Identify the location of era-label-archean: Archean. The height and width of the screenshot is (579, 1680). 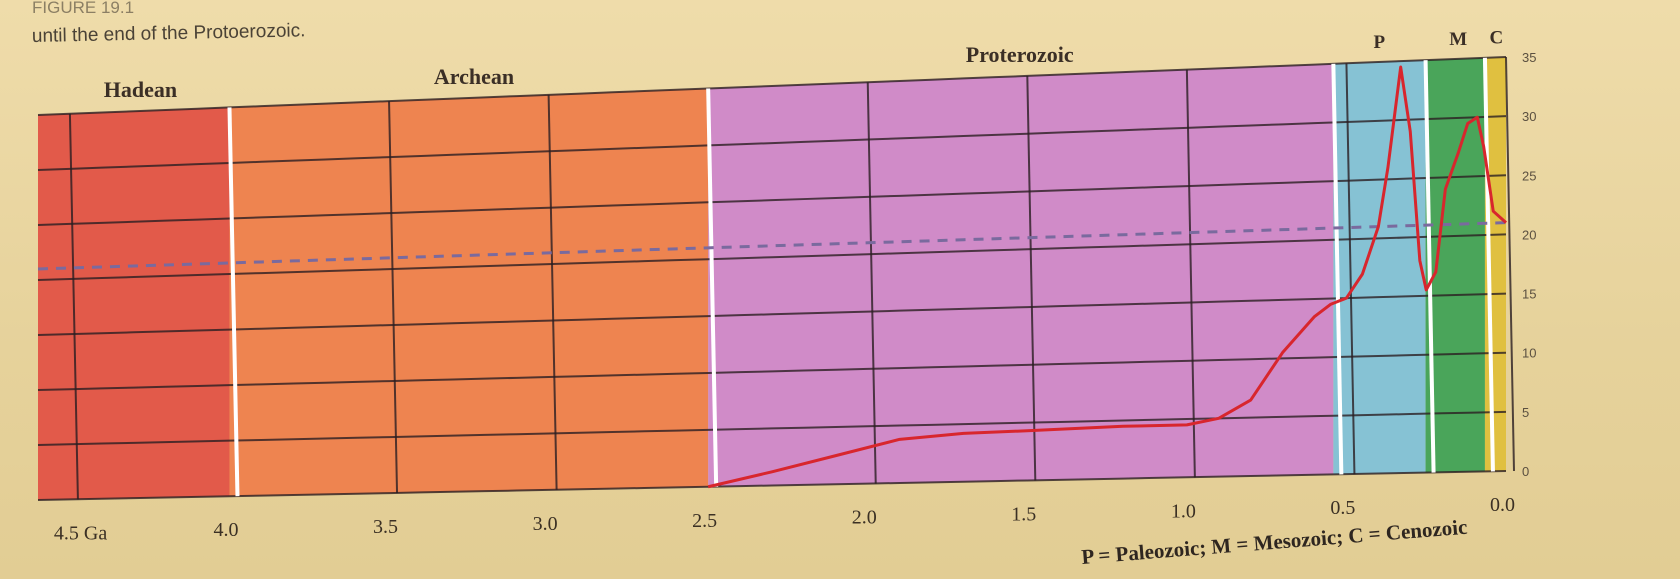
(474, 76).